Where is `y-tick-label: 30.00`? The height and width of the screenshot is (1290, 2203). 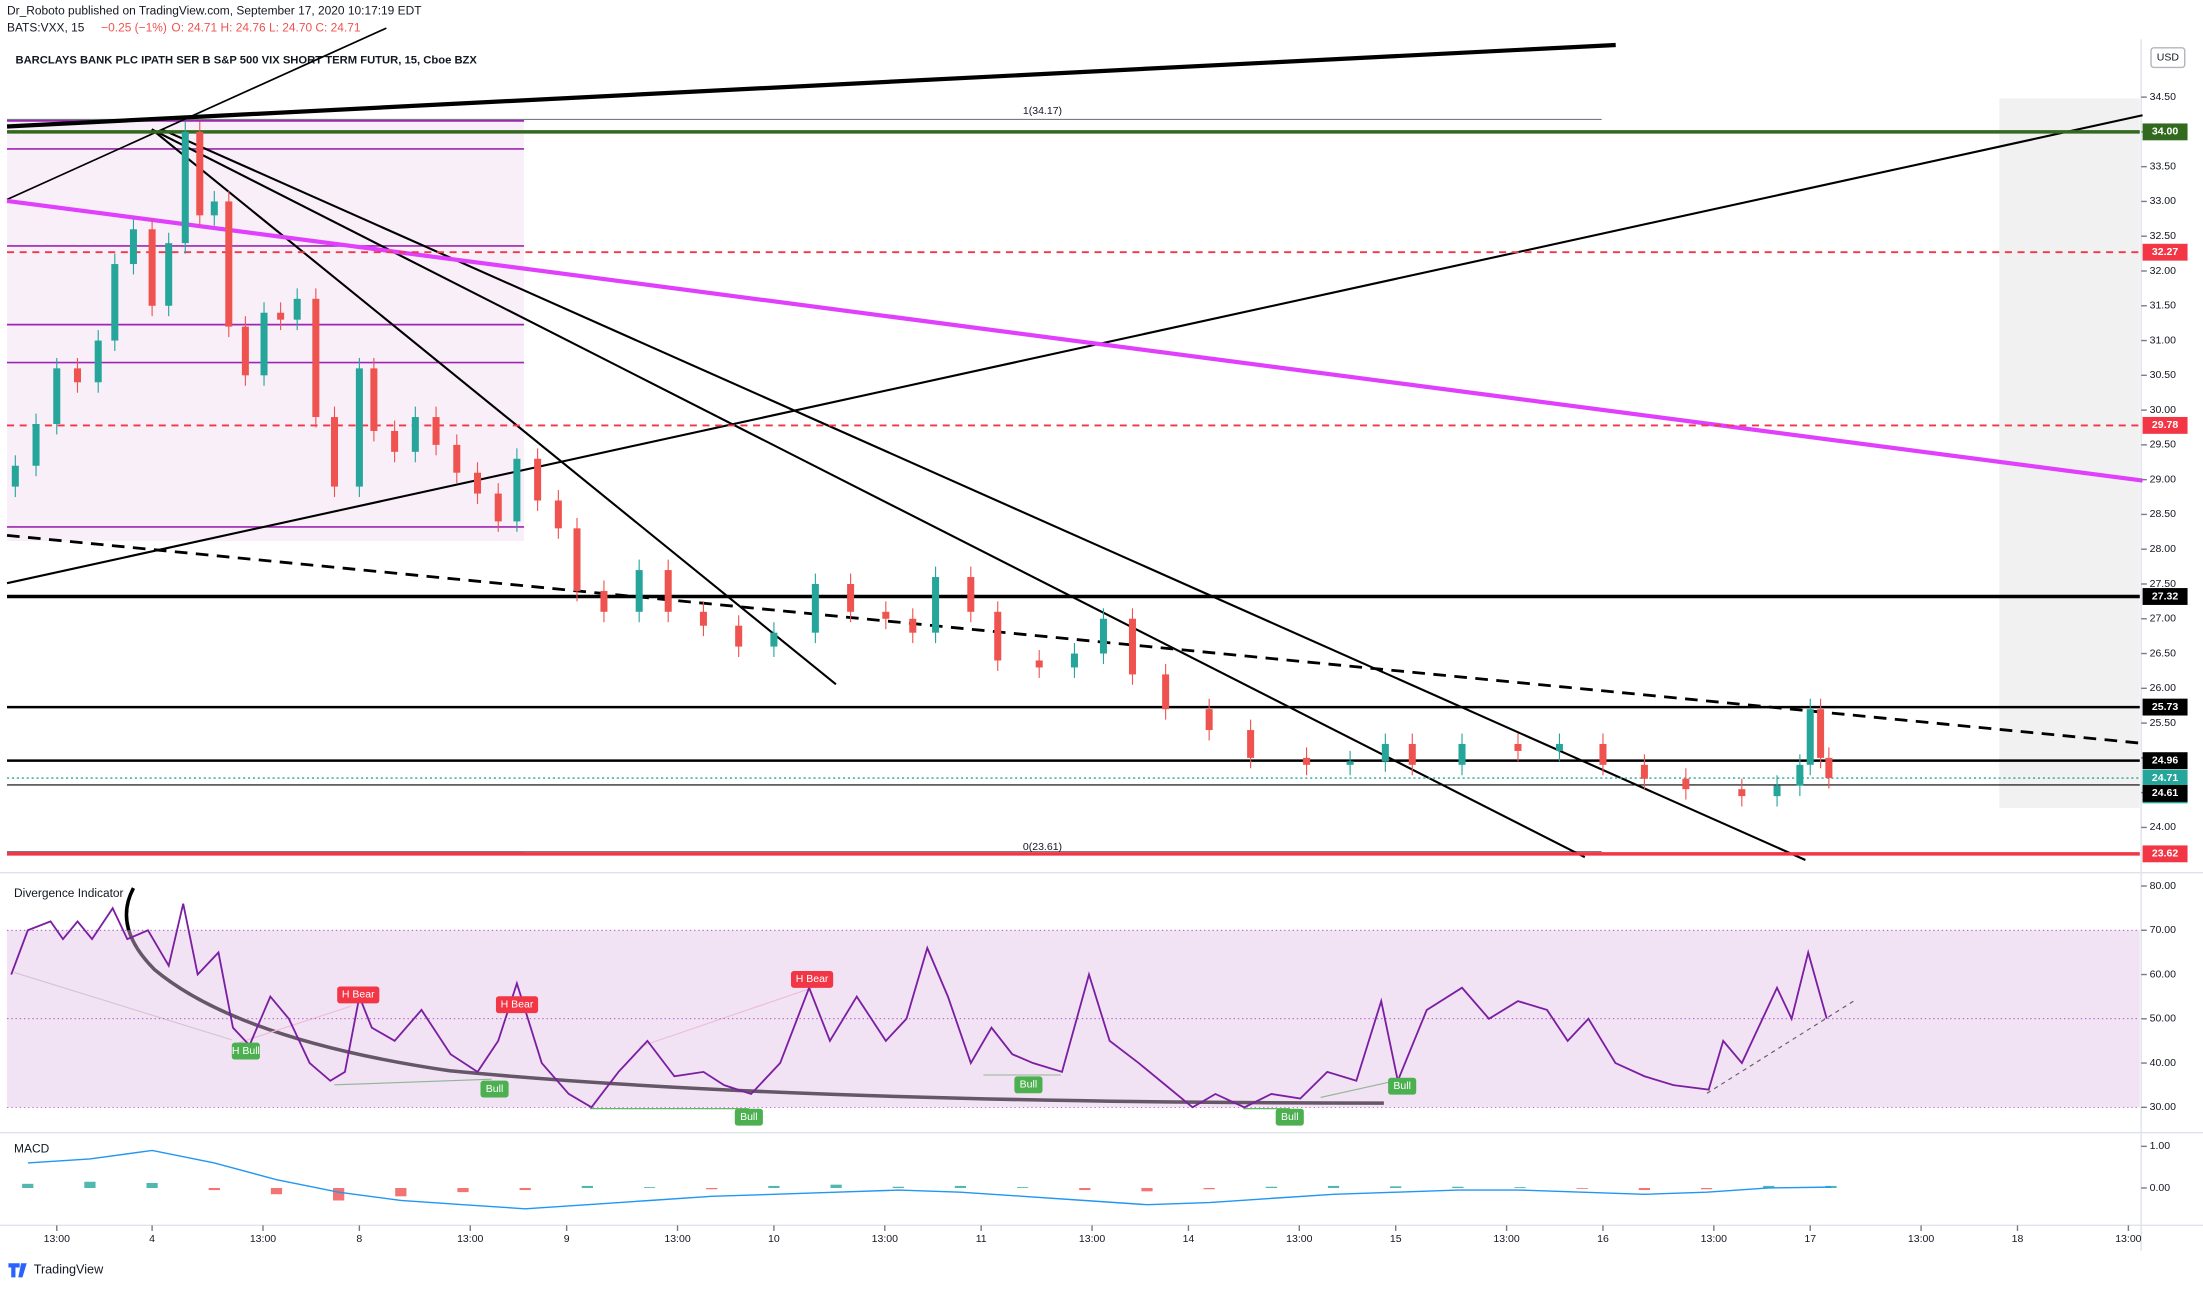 y-tick-label: 30.00 is located at coordinates (2163, 410).